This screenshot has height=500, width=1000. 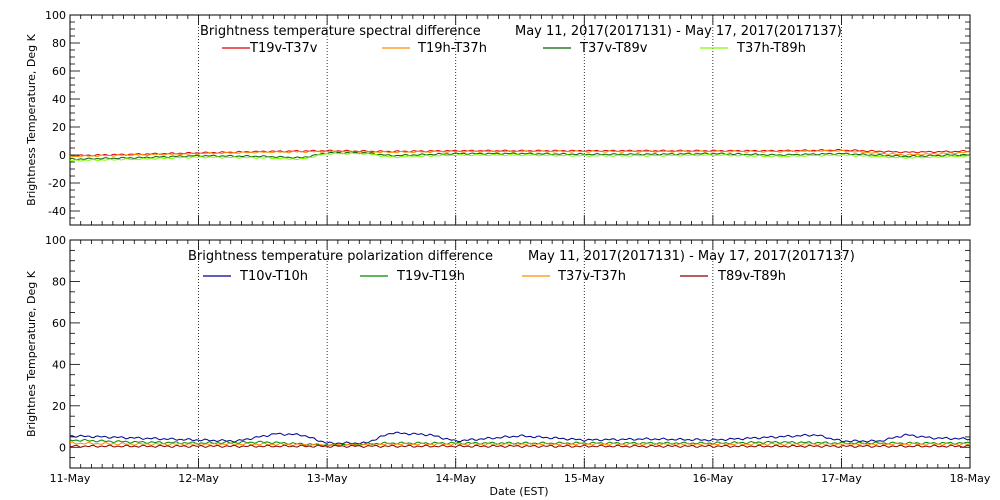 What do you see at coordinates (841, 478) in the screenshot?
I see `x-tick-label: 17-May` at bounding box center [841, 478].